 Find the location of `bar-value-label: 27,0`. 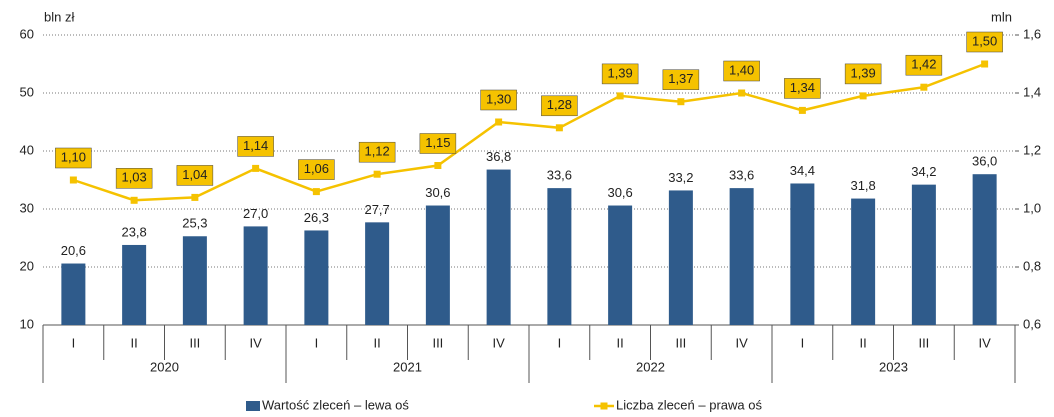

bar-value-label: 27,0 is located at coordinates (255, 213).